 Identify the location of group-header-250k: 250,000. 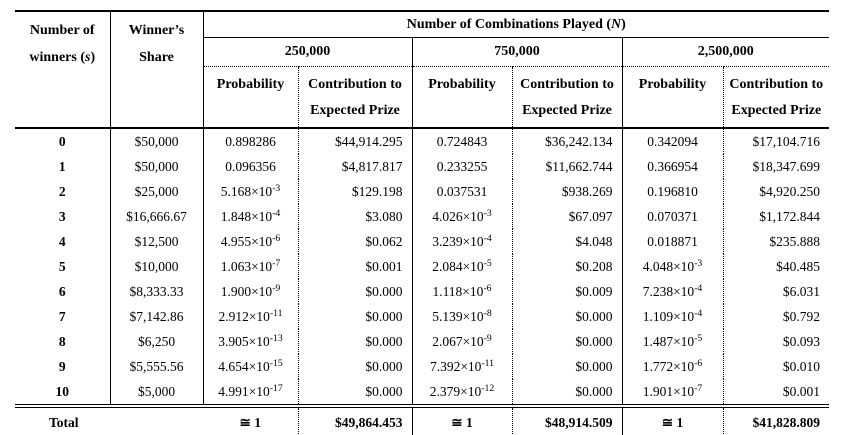
(308, 52).